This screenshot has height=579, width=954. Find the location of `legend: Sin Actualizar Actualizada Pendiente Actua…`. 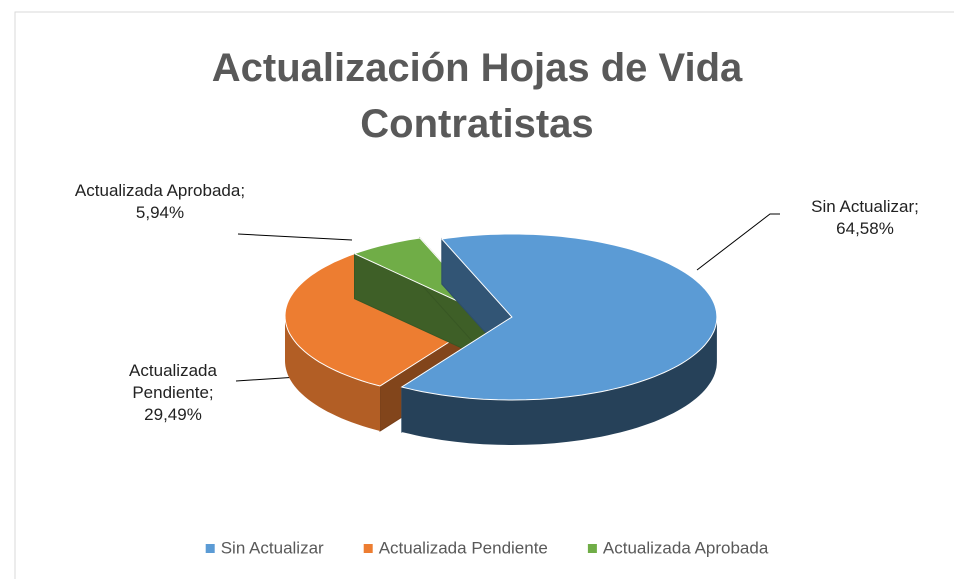

legend: Sin Actualizar Actualizada Pendiente Actua… is located at coordinates (487, 547).